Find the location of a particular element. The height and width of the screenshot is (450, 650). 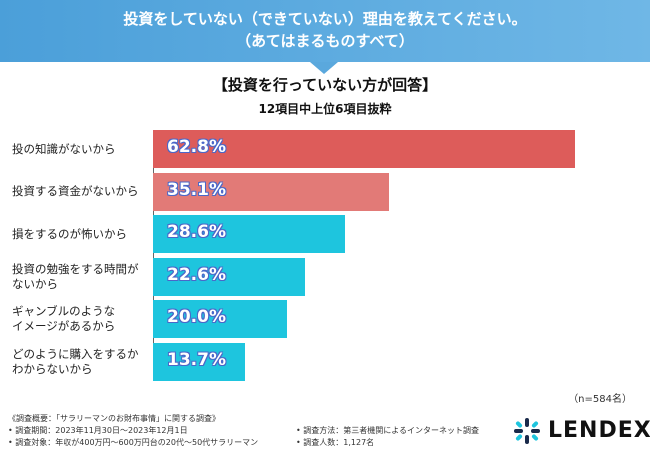

survey-overview: 《調査概要：「サラリーマンのお財布事情」に関する調査》 is located at coordinates (114, 418).